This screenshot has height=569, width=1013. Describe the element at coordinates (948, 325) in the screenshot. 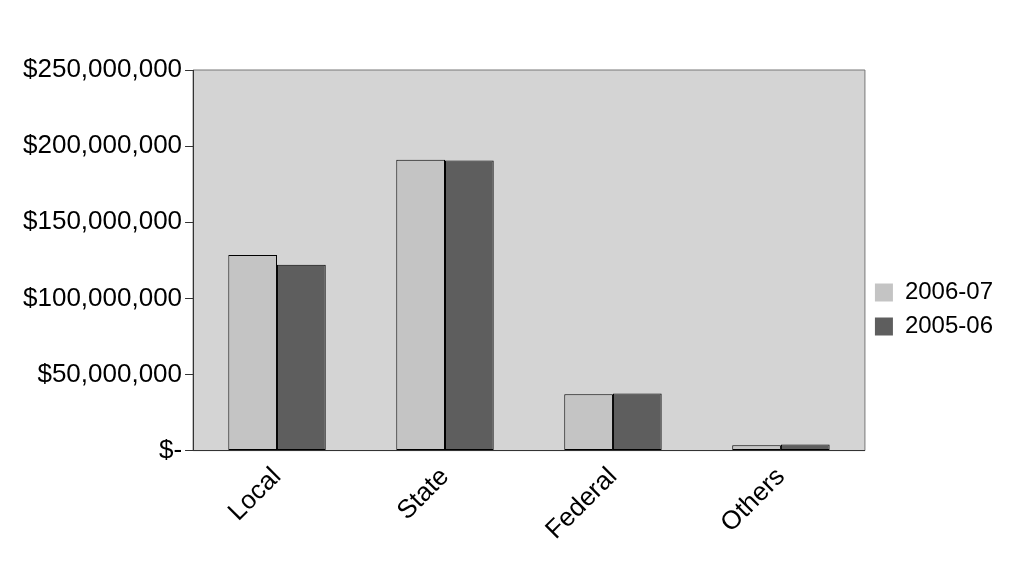

I see `legend-label: 2005-06` at that location.